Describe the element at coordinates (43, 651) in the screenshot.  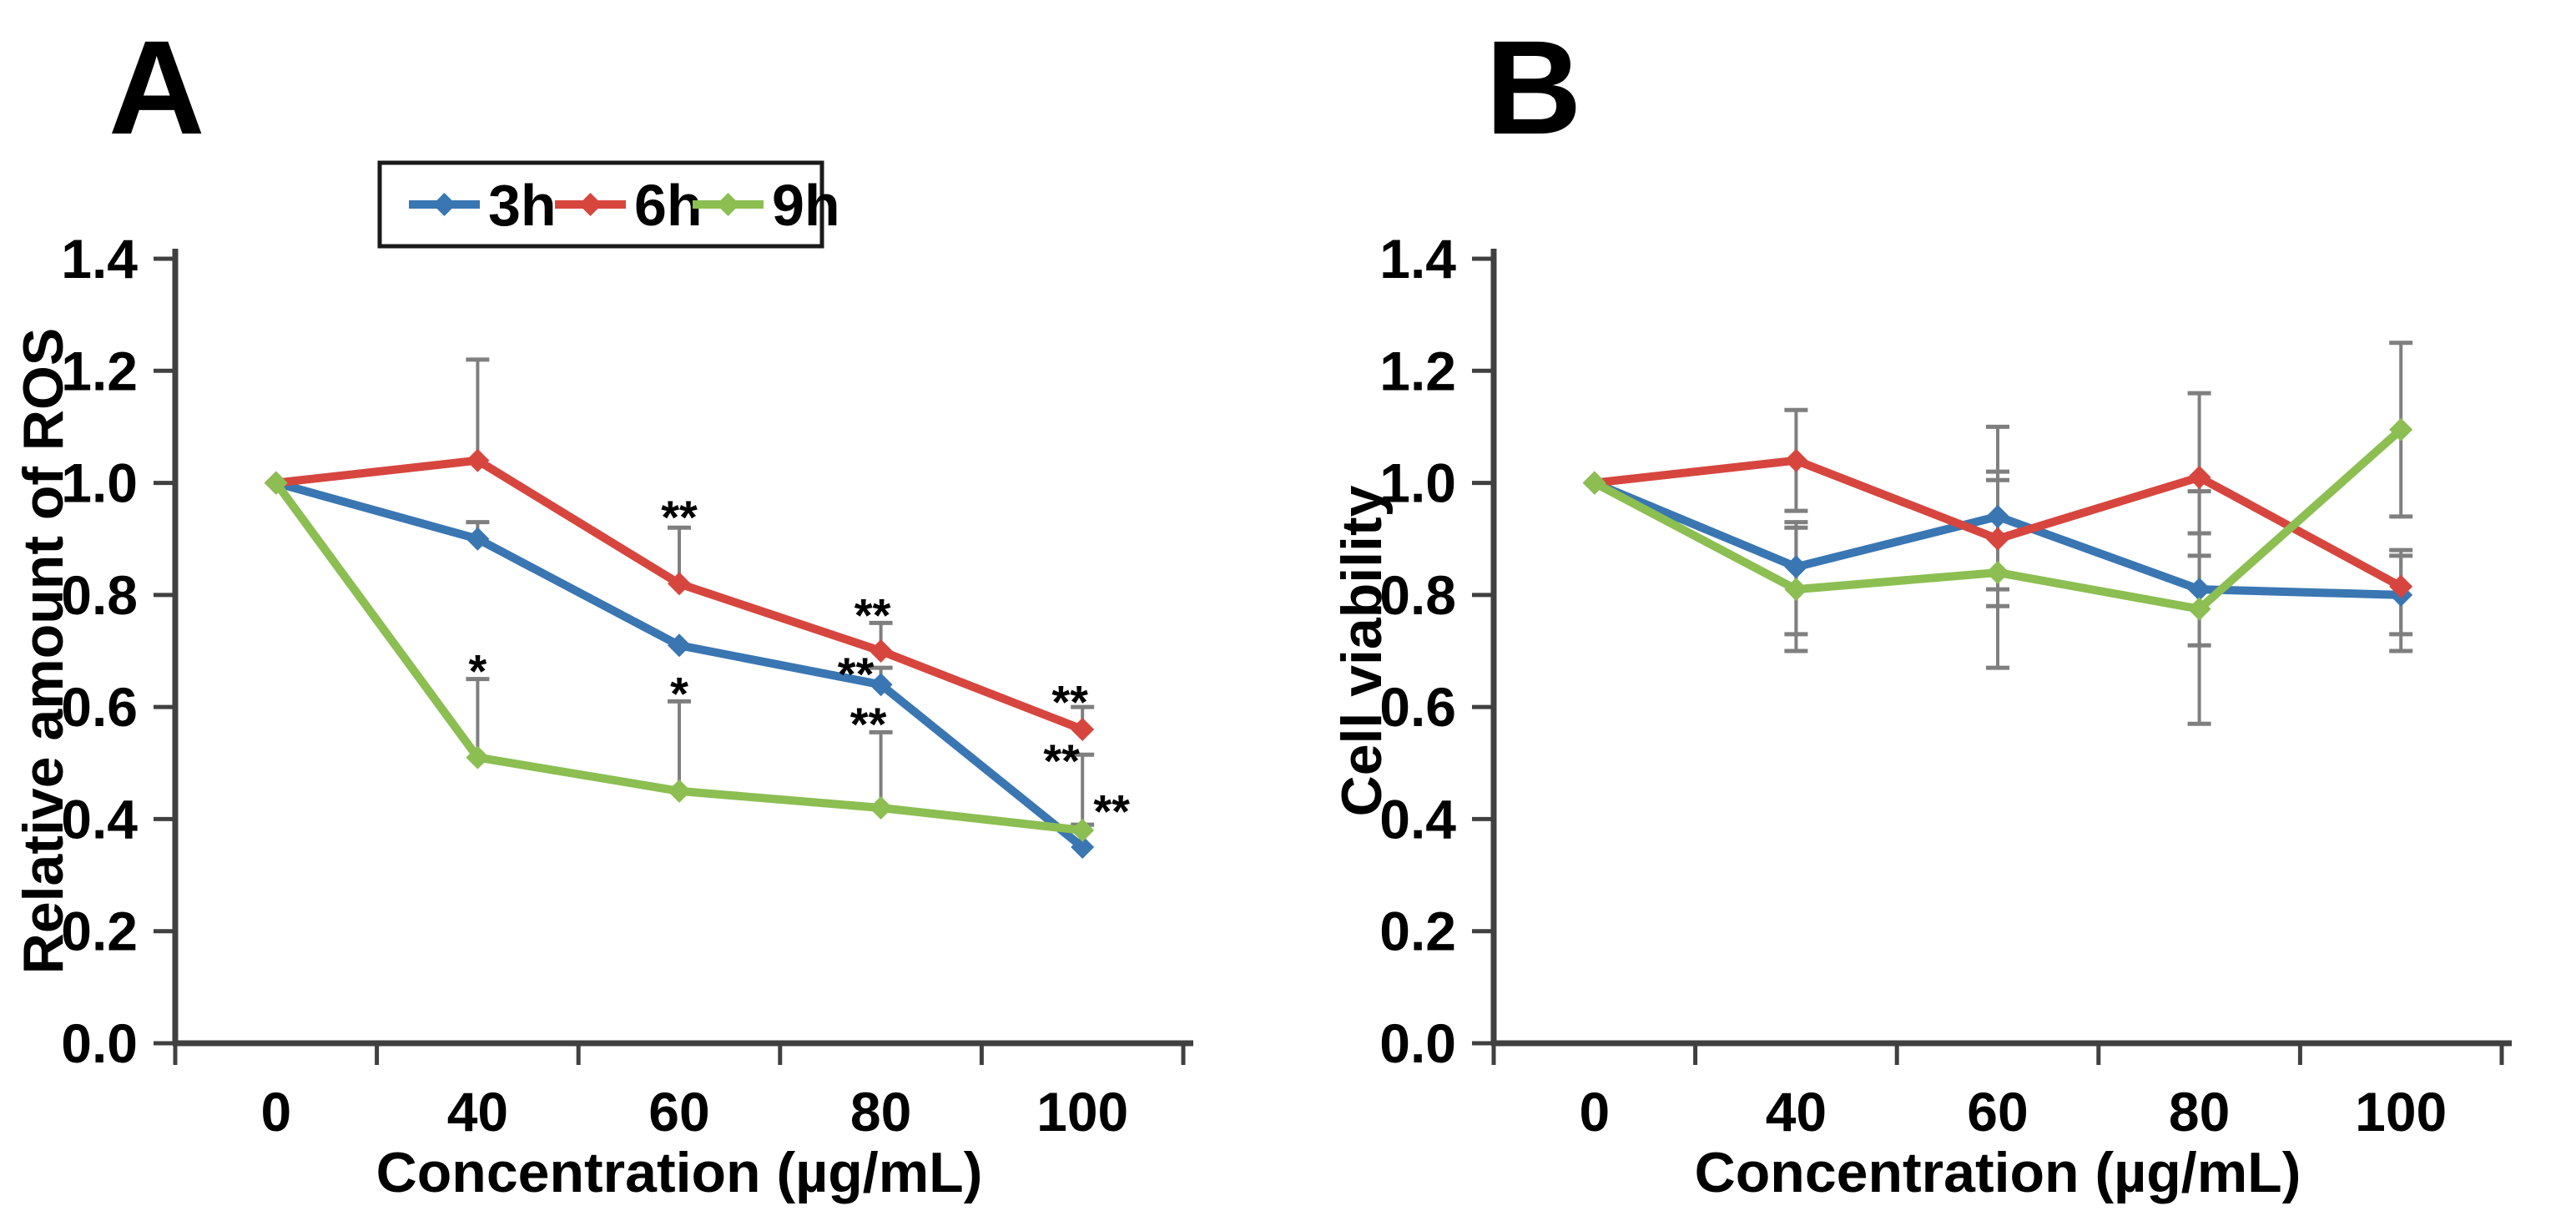
I see `y-axis-title: Relative amount of ROS` at that location.